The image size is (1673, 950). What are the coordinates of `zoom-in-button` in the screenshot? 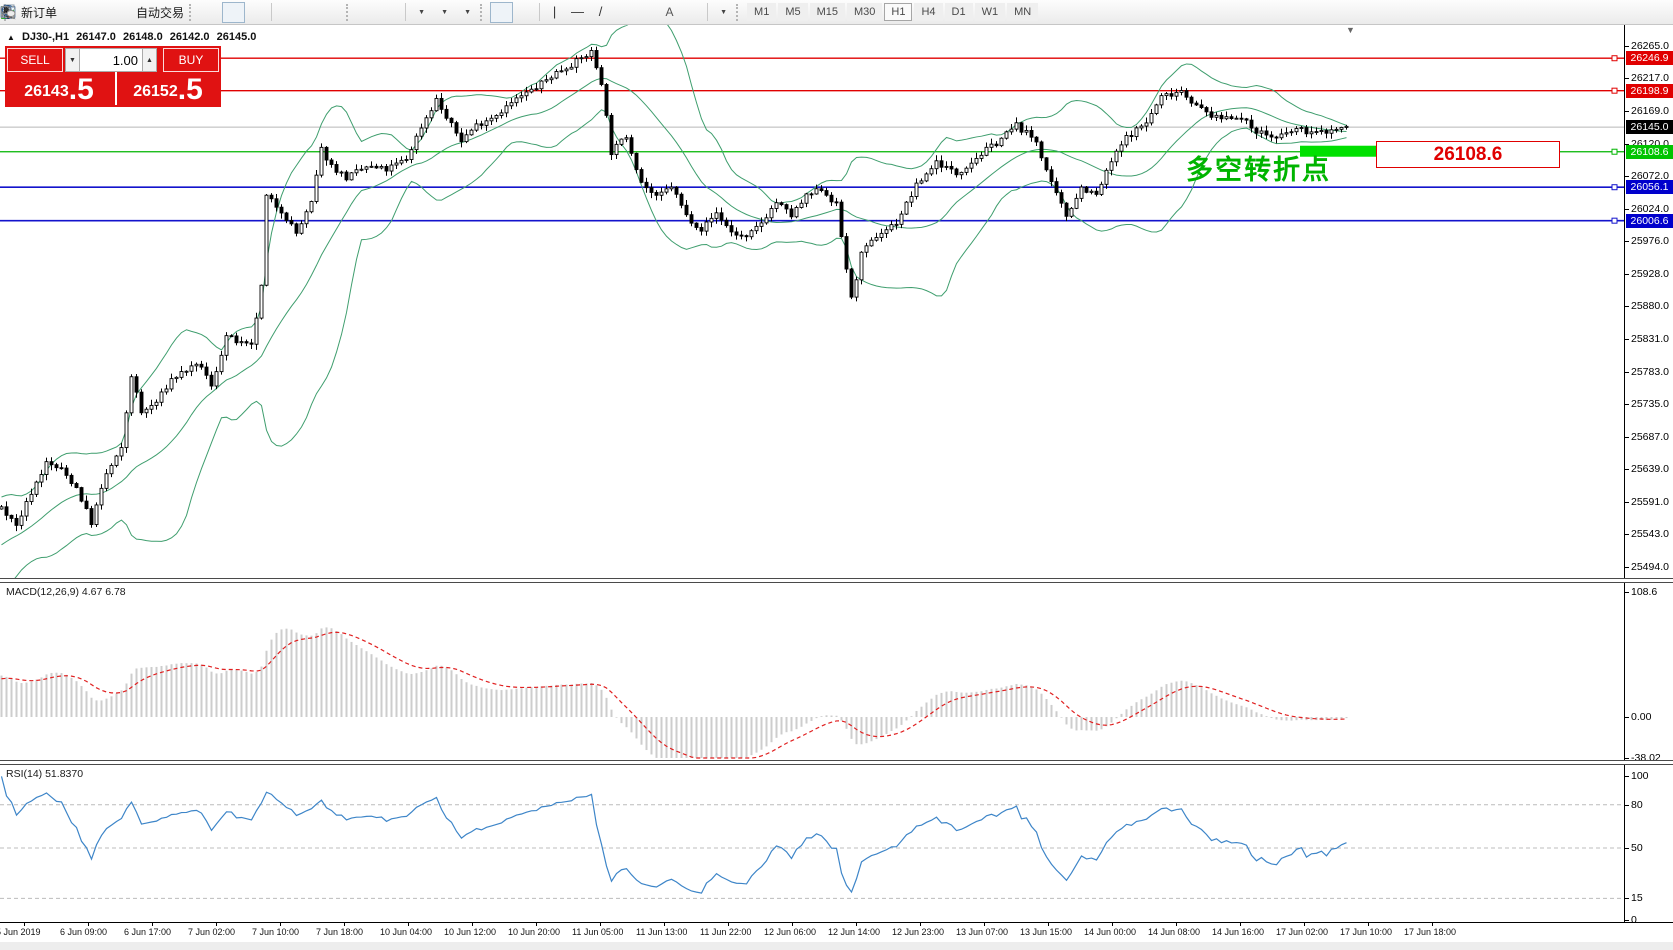 It's located at (149, 12).